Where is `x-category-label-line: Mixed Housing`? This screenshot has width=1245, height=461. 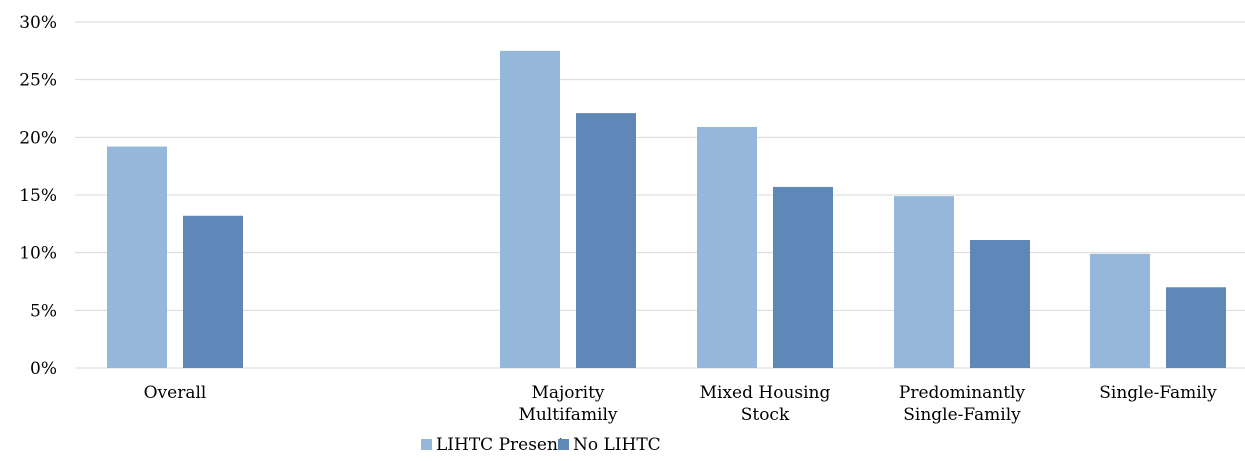
x-category-label-line: Mixed Housing is located at coordinates (765, 393).